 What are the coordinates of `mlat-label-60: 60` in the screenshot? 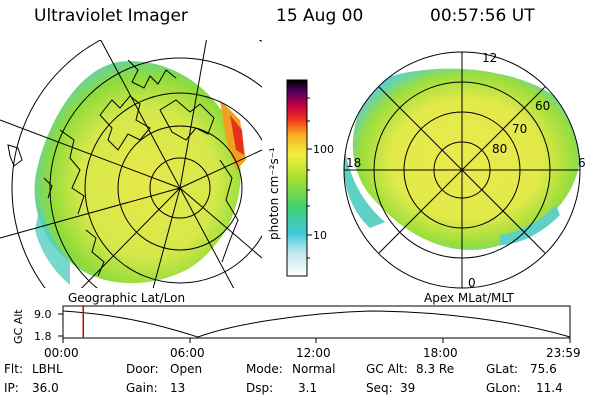 It's located at (542, 106).